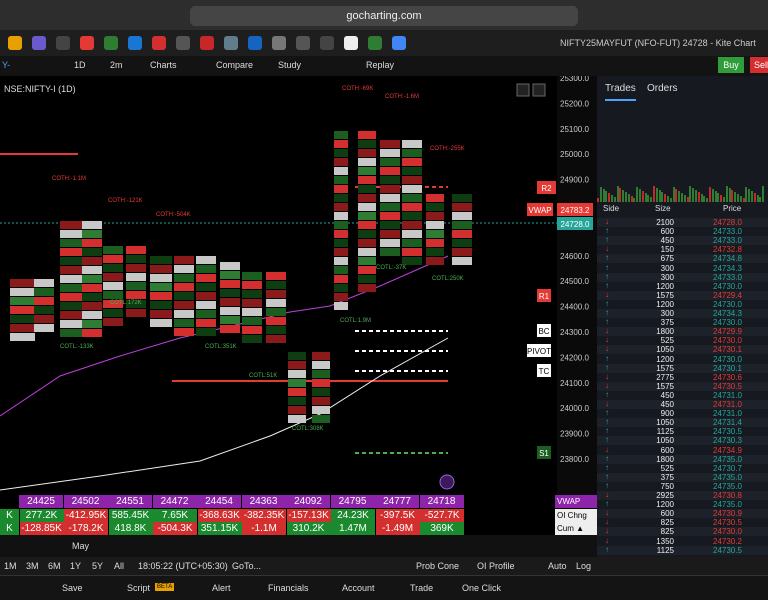 The width and height of the screenshot is (768, 600). Describe the element at coordinates (76, 566) in the screenshot. I see `range-button: 1Y` at that location.